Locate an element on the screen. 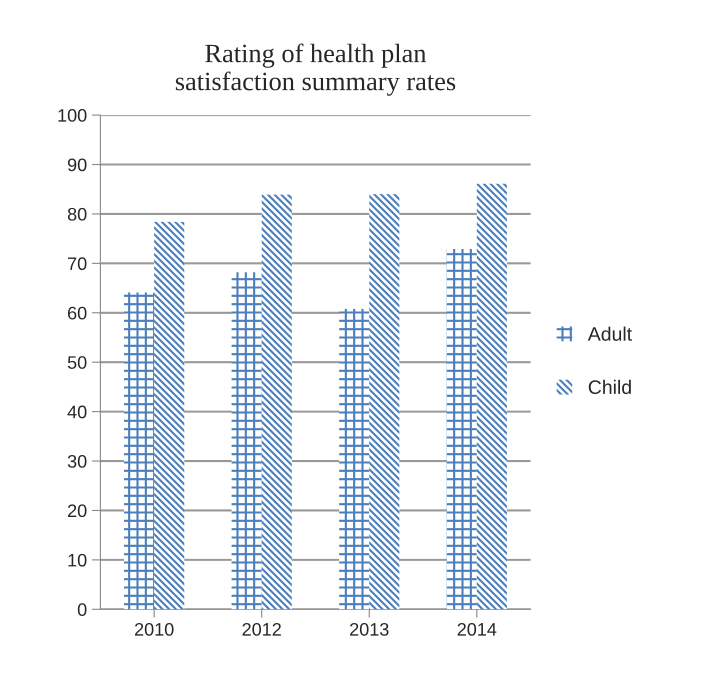  y-tick-label: 90 is located at coordinates (77, 165).